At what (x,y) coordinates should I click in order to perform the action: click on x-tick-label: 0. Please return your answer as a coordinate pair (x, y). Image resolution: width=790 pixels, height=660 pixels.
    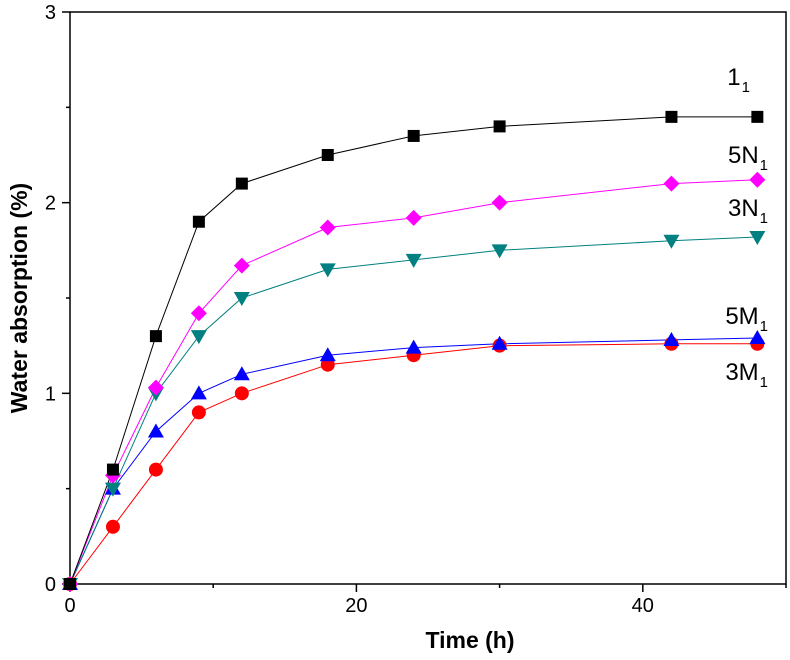
    Looking at the image, I should click on (69, 606).